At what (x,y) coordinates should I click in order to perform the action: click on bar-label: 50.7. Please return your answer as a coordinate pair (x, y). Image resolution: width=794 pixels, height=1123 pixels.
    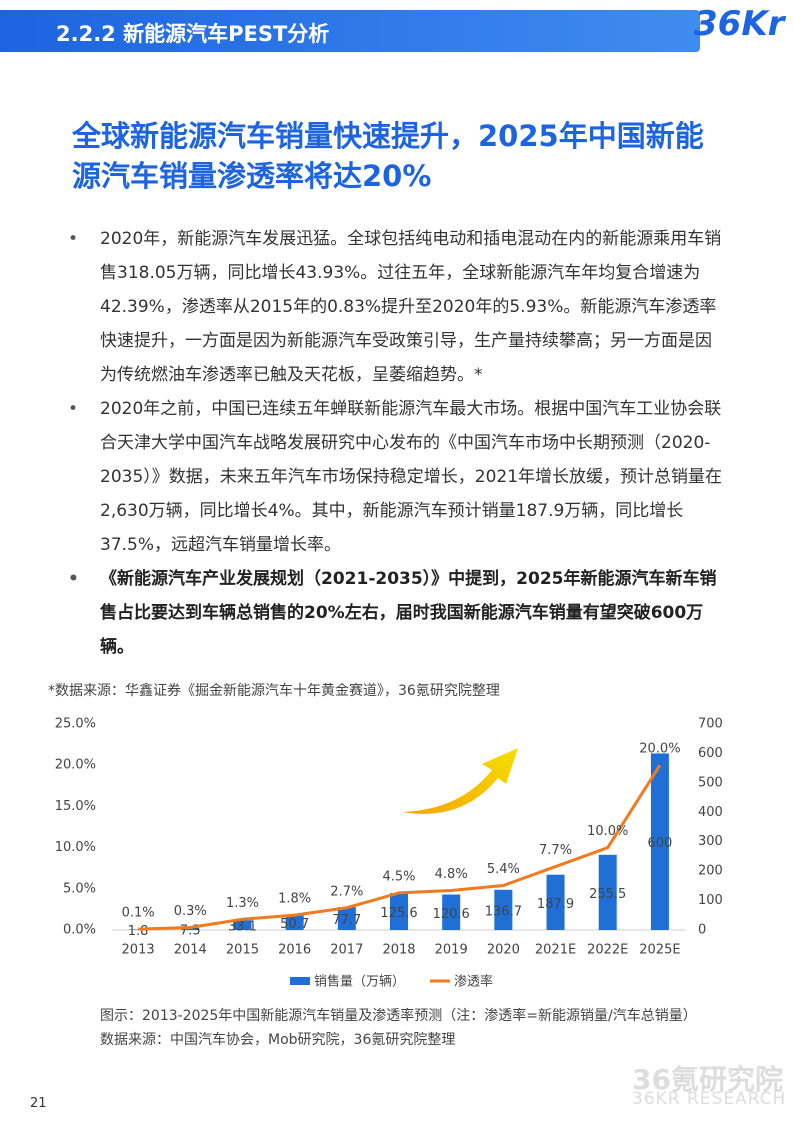
    Looking at the image, I should click on (294, 924).